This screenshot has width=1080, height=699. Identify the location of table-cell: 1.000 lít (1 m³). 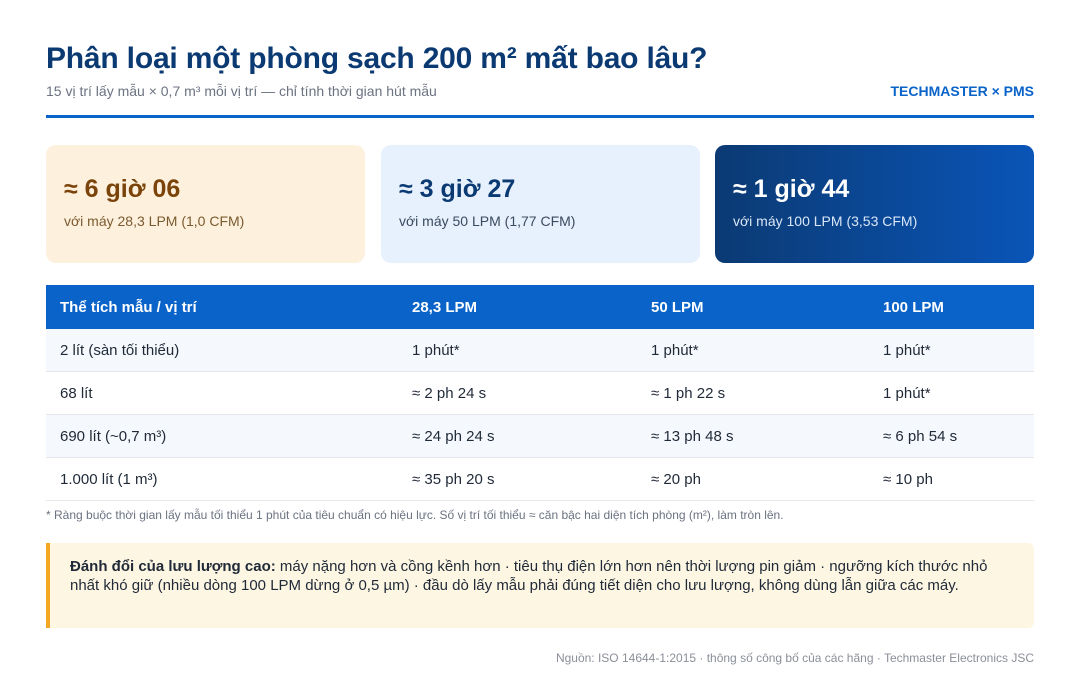
(222, 479).